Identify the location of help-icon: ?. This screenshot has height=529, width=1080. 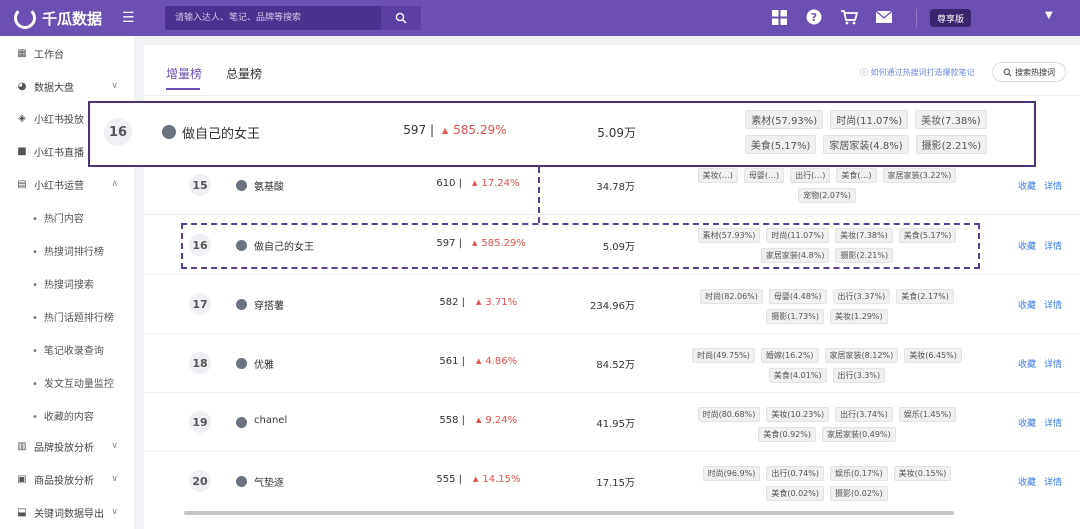
(814, 17).